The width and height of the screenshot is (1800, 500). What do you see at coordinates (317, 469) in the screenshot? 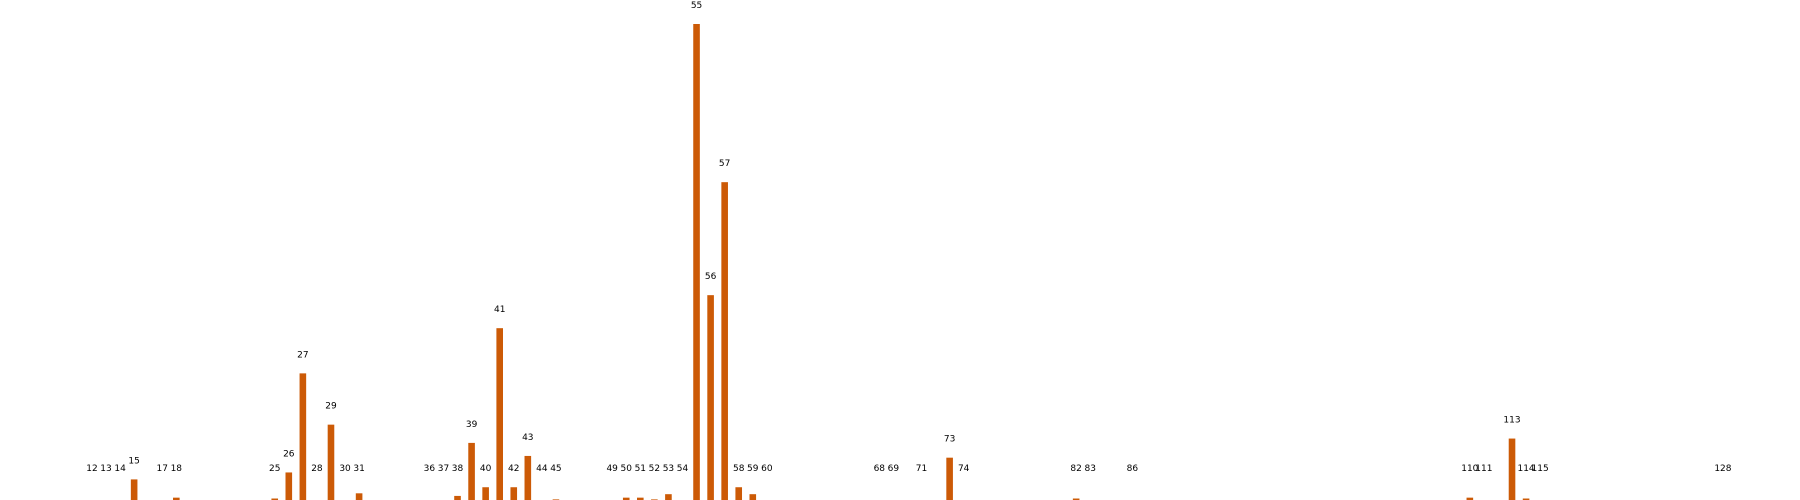
I see `bar-label-28: 28` at bounding box center [317, 469].